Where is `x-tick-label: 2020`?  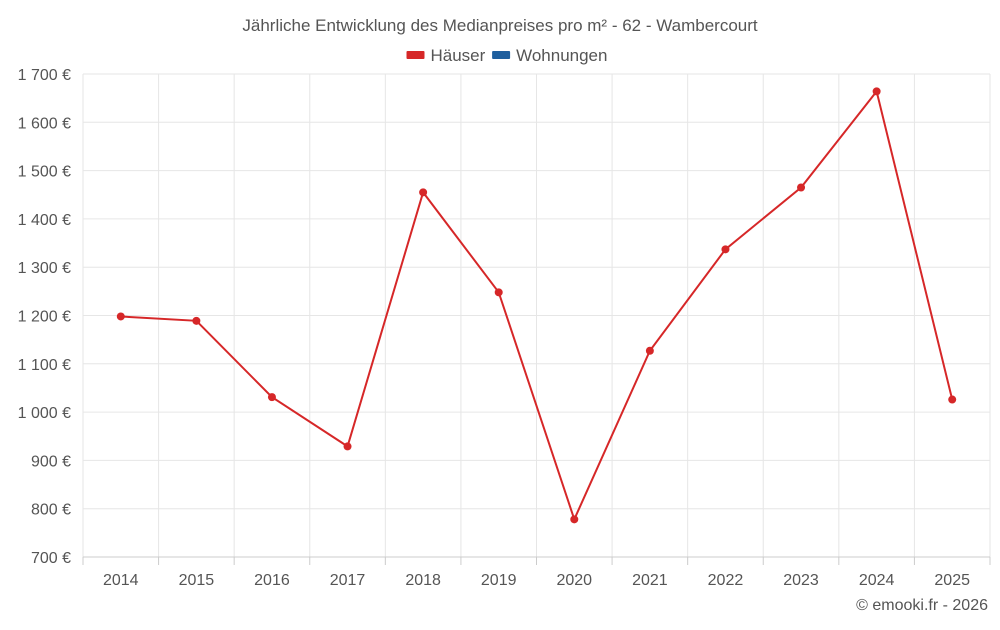
x-tick-label: 2020 is located at coordinates (574, 580).